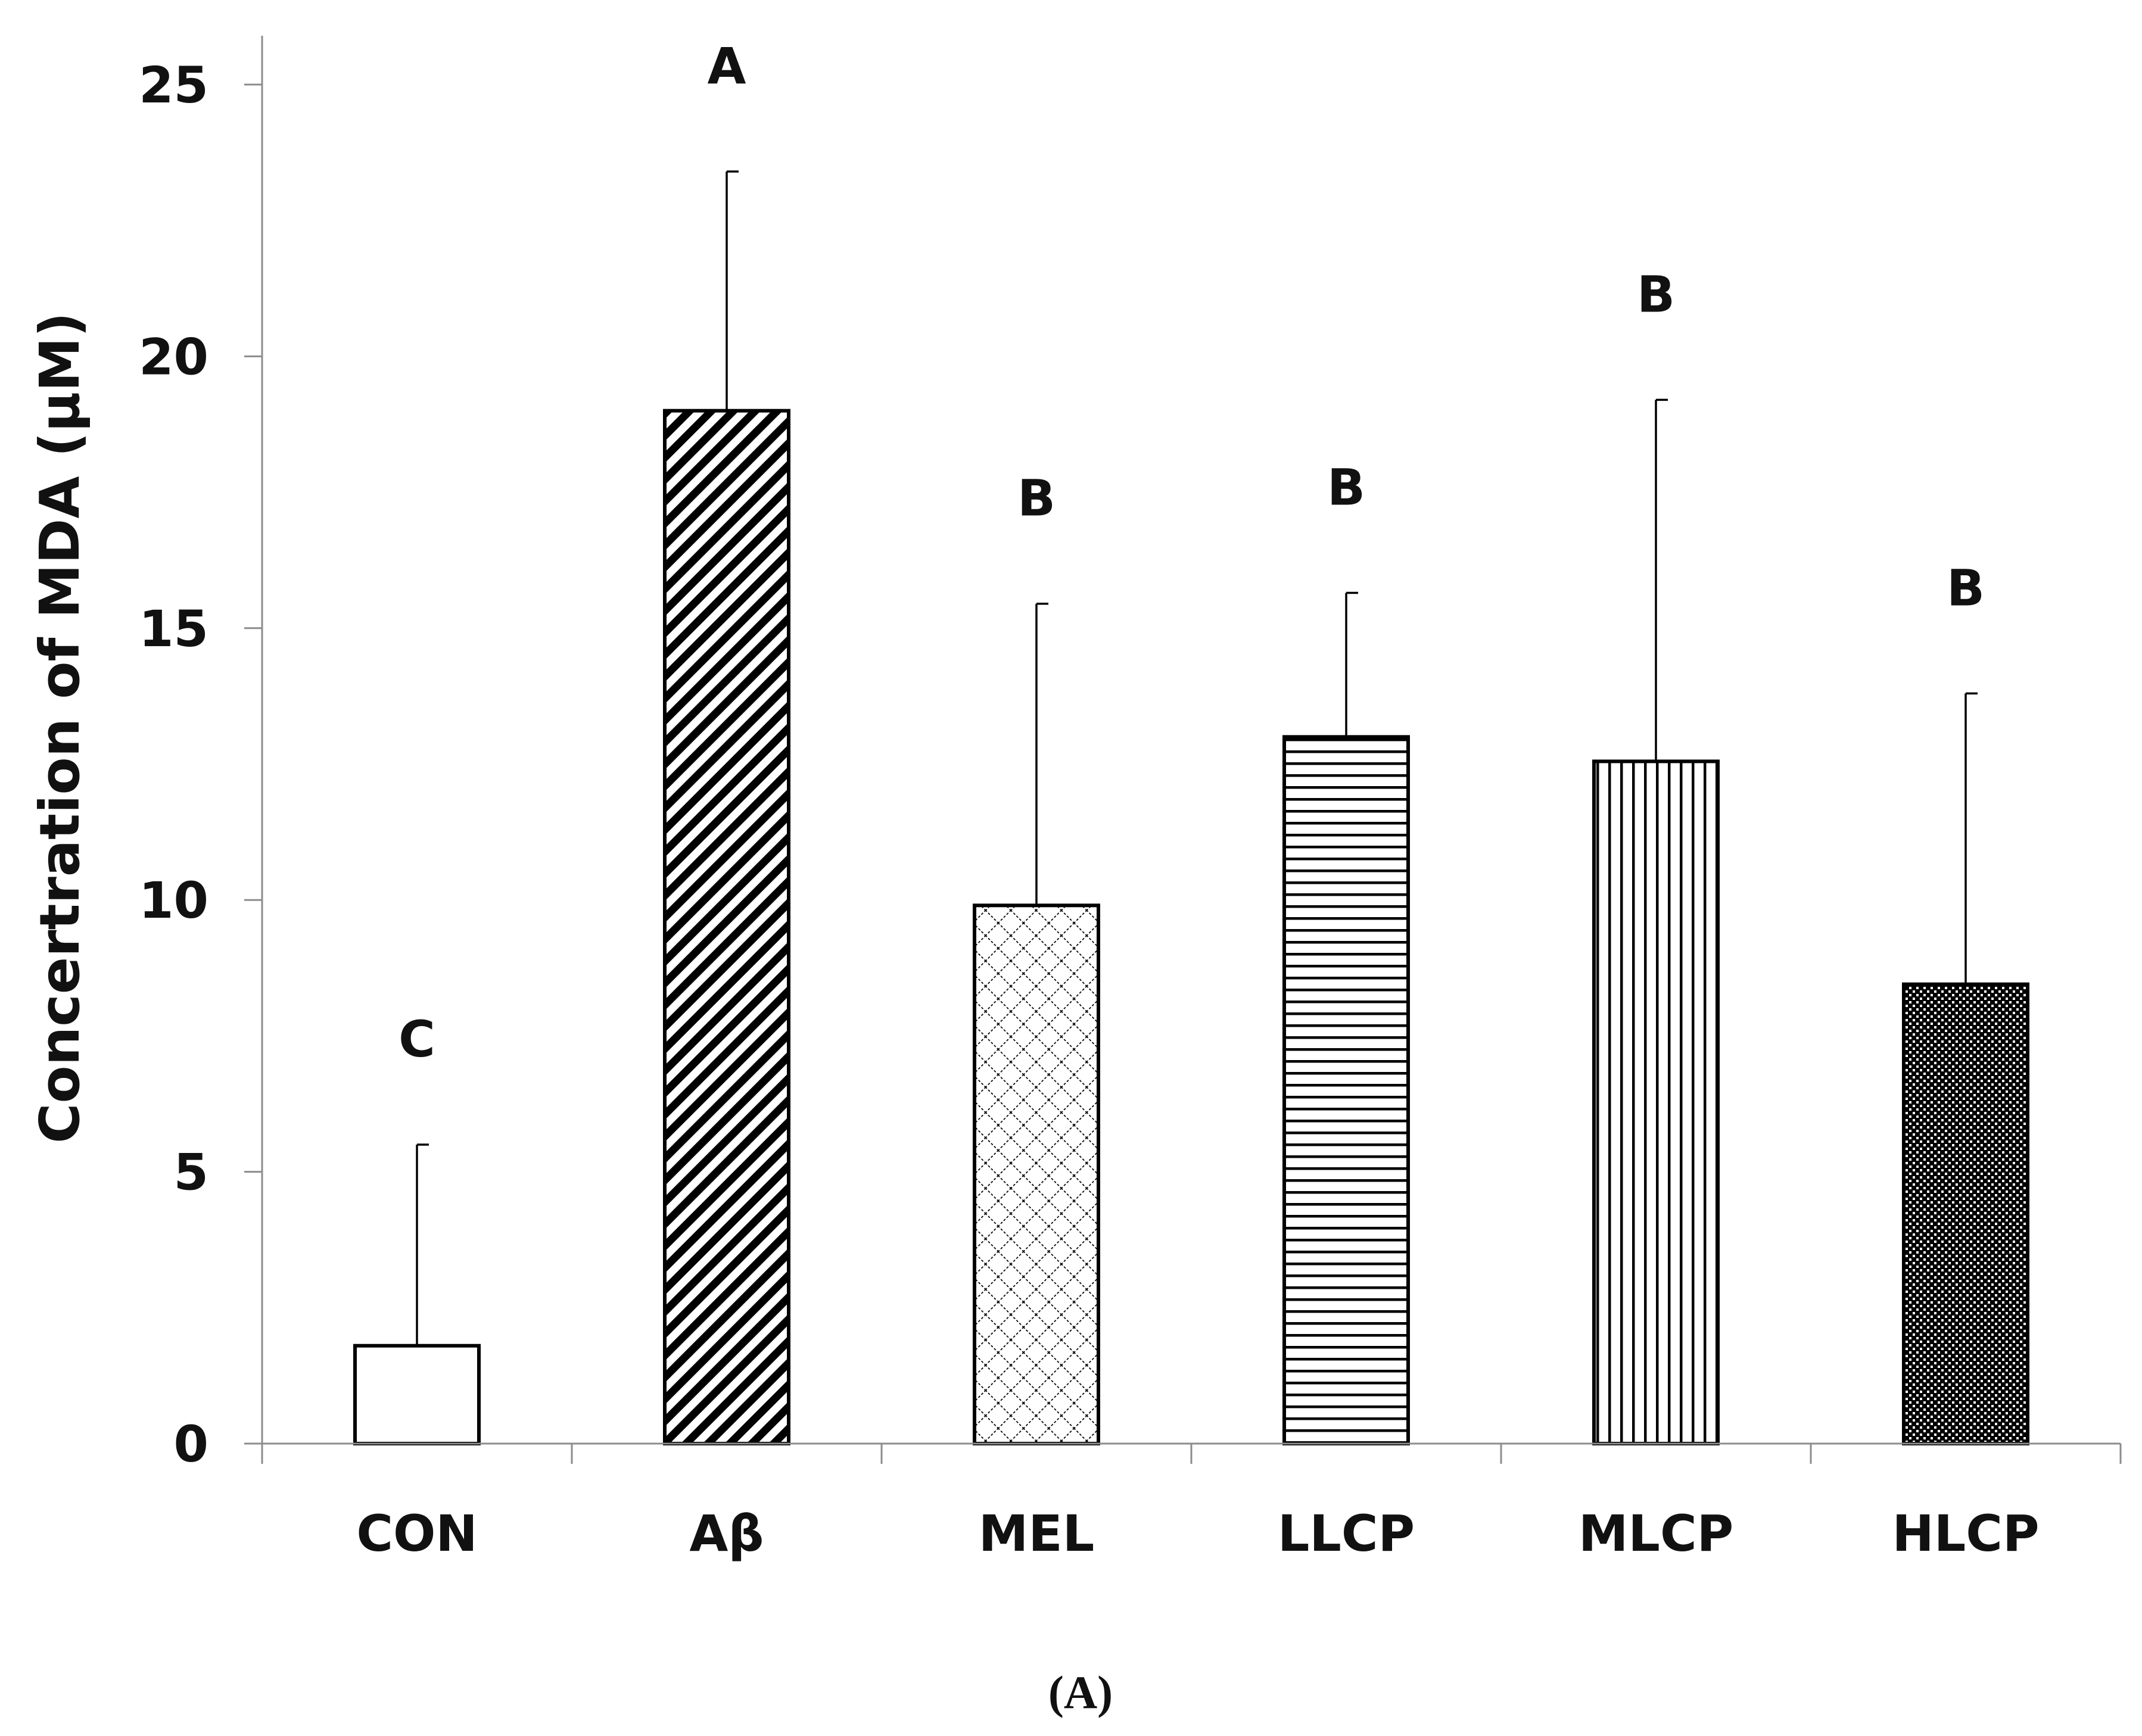 Image resolution: width=2142 pixels, height=1736 pixels. I want to click on y-tick-label: 0, so click(191, 1444).